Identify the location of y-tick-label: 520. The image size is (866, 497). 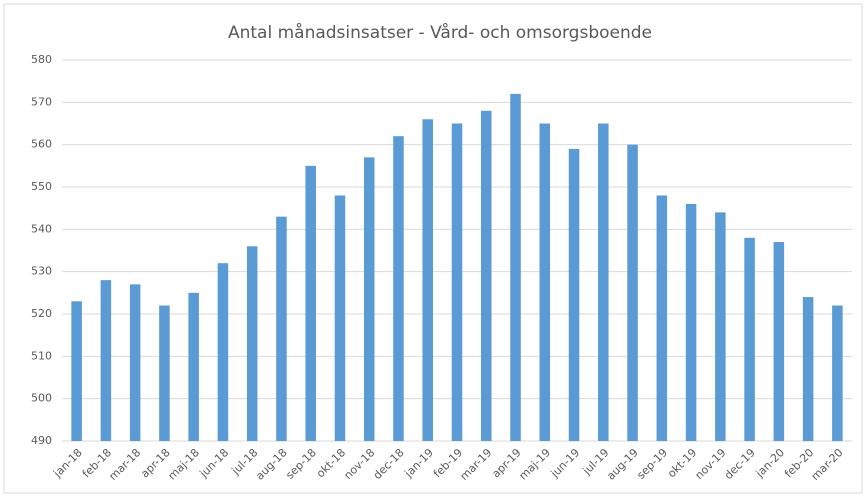
(41, 313).